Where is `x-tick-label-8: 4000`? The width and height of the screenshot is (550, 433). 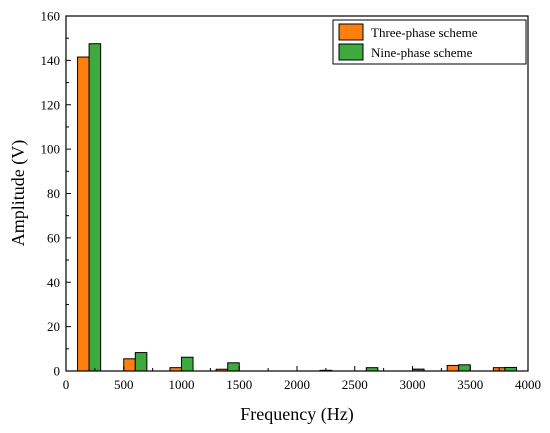 x-tick-label-8: 4000 is located at coordinates (528, 384).